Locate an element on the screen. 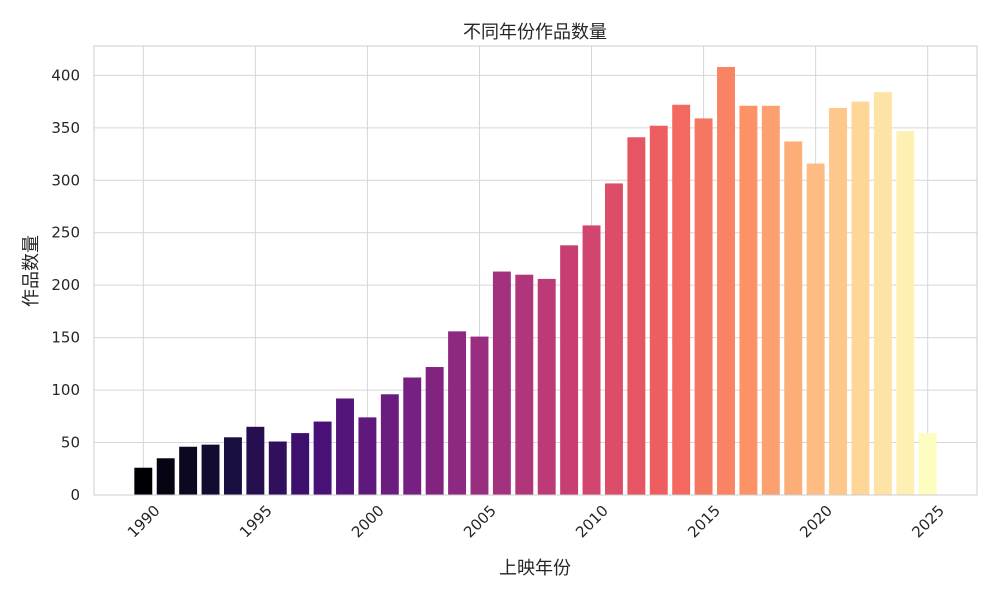 This screenshot has height=600, width=1000. y-tick-label: 350 is located at coordinates (65, 128).